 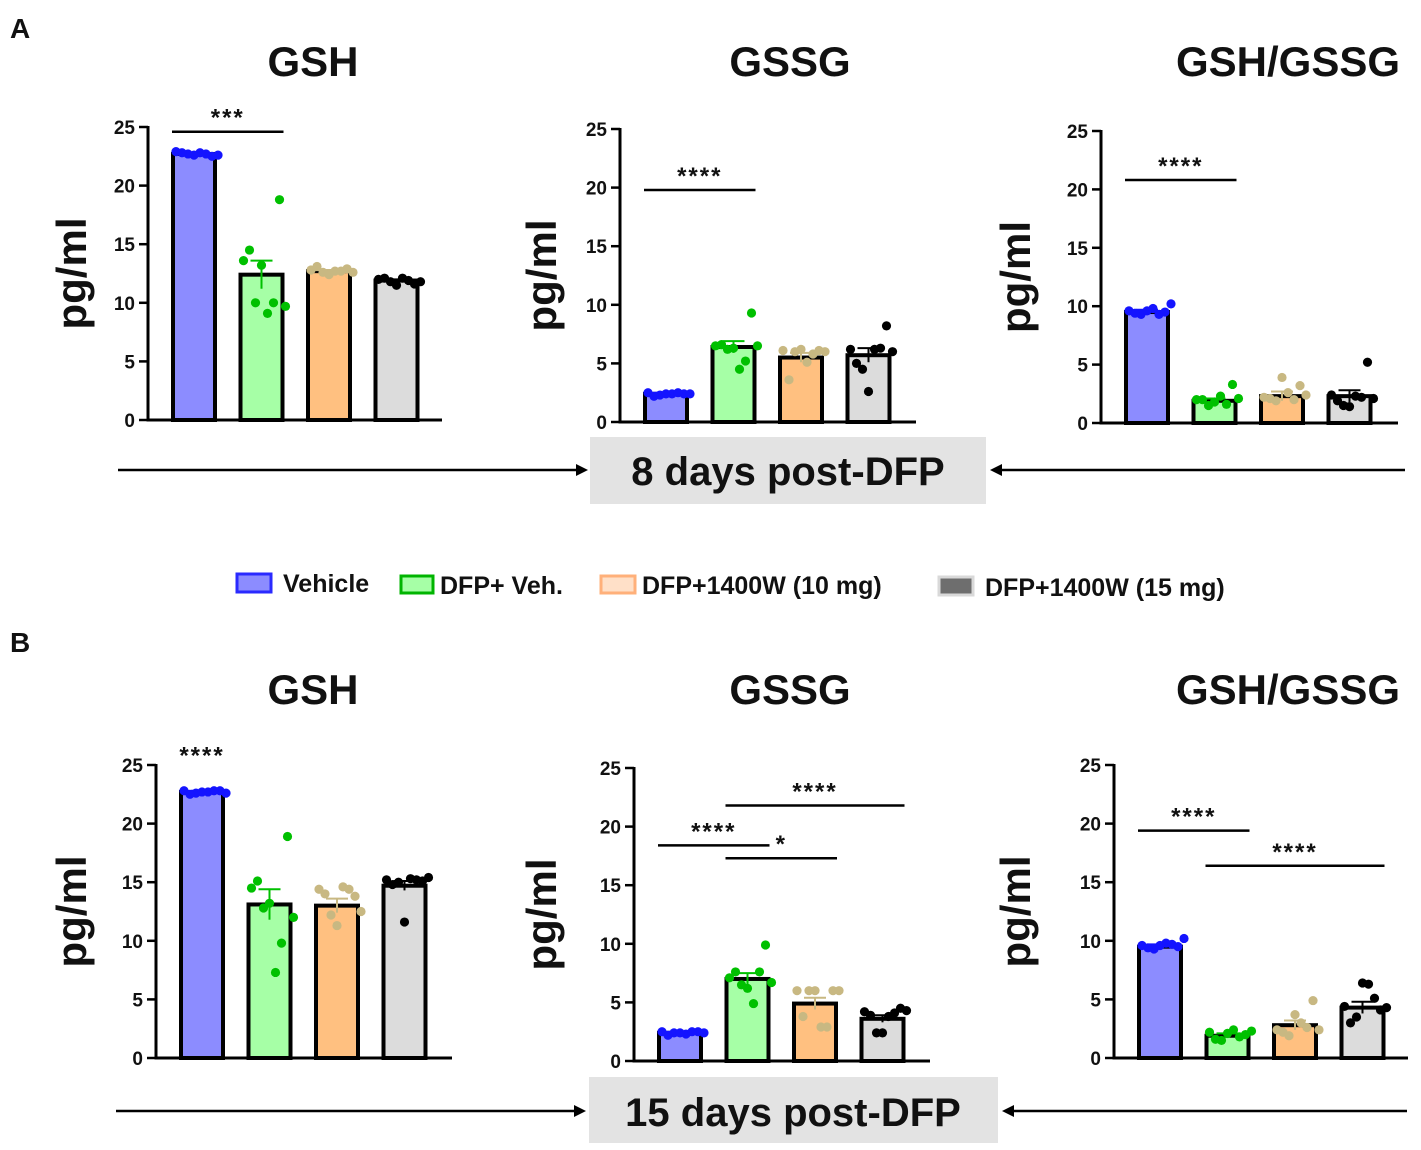 What do you see at coordinates (312, 61) in the screenshot?
I see `chart-title: GSH` at bounding box center [312, 61].